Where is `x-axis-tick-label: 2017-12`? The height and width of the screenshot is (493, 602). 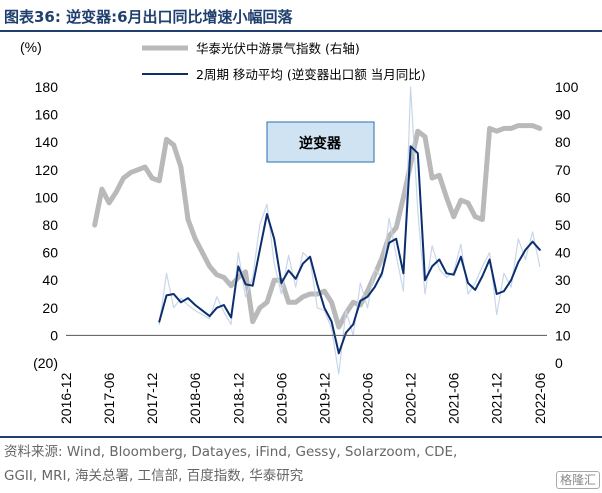 x-axis-tick-label: 2017-12 is located at coordinates (152, 398).